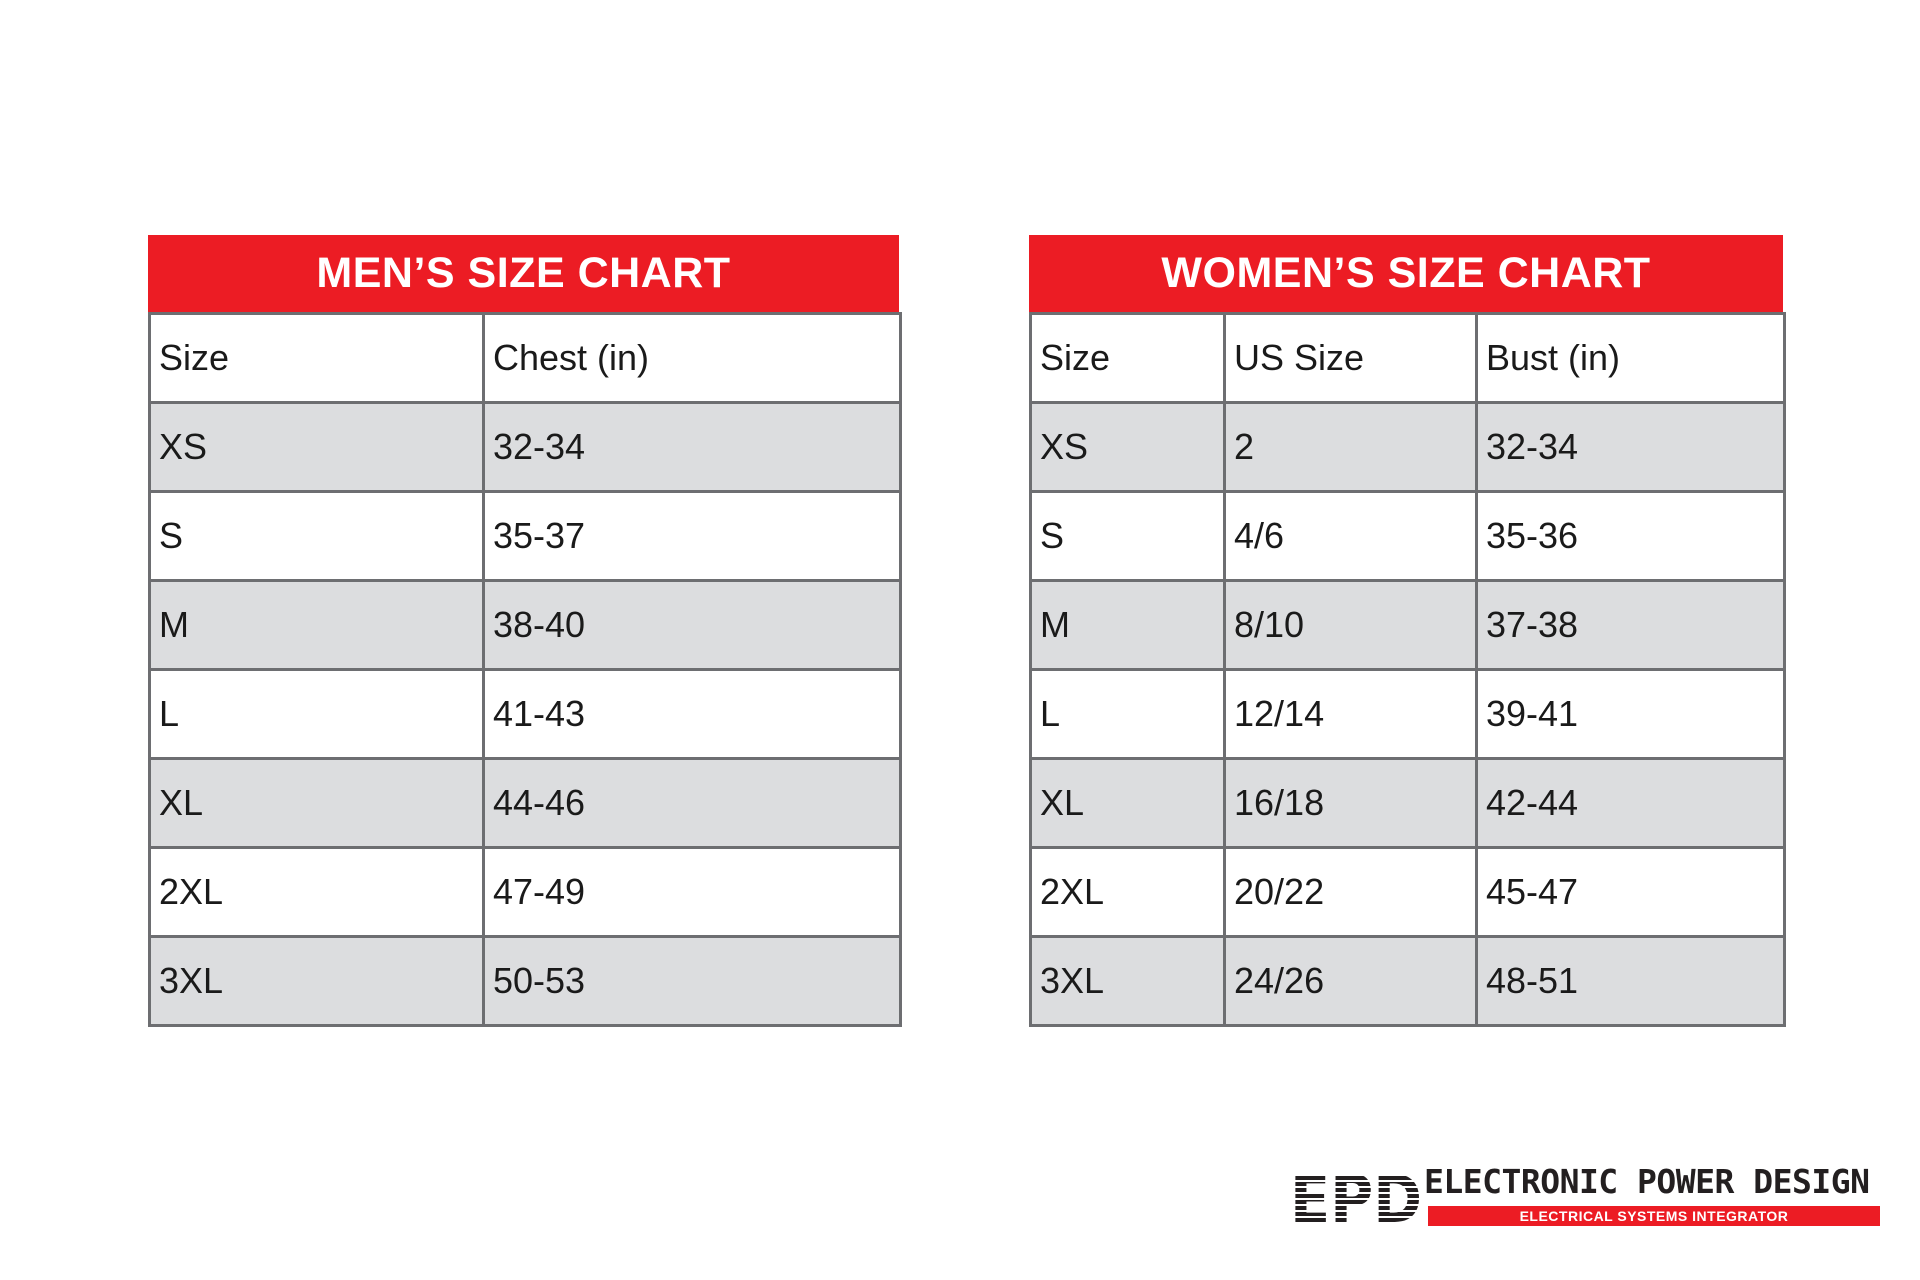 This screenshot has width=1920, height=1280. I want to click on table-row: 3XL 50-53, so click(525, 981).